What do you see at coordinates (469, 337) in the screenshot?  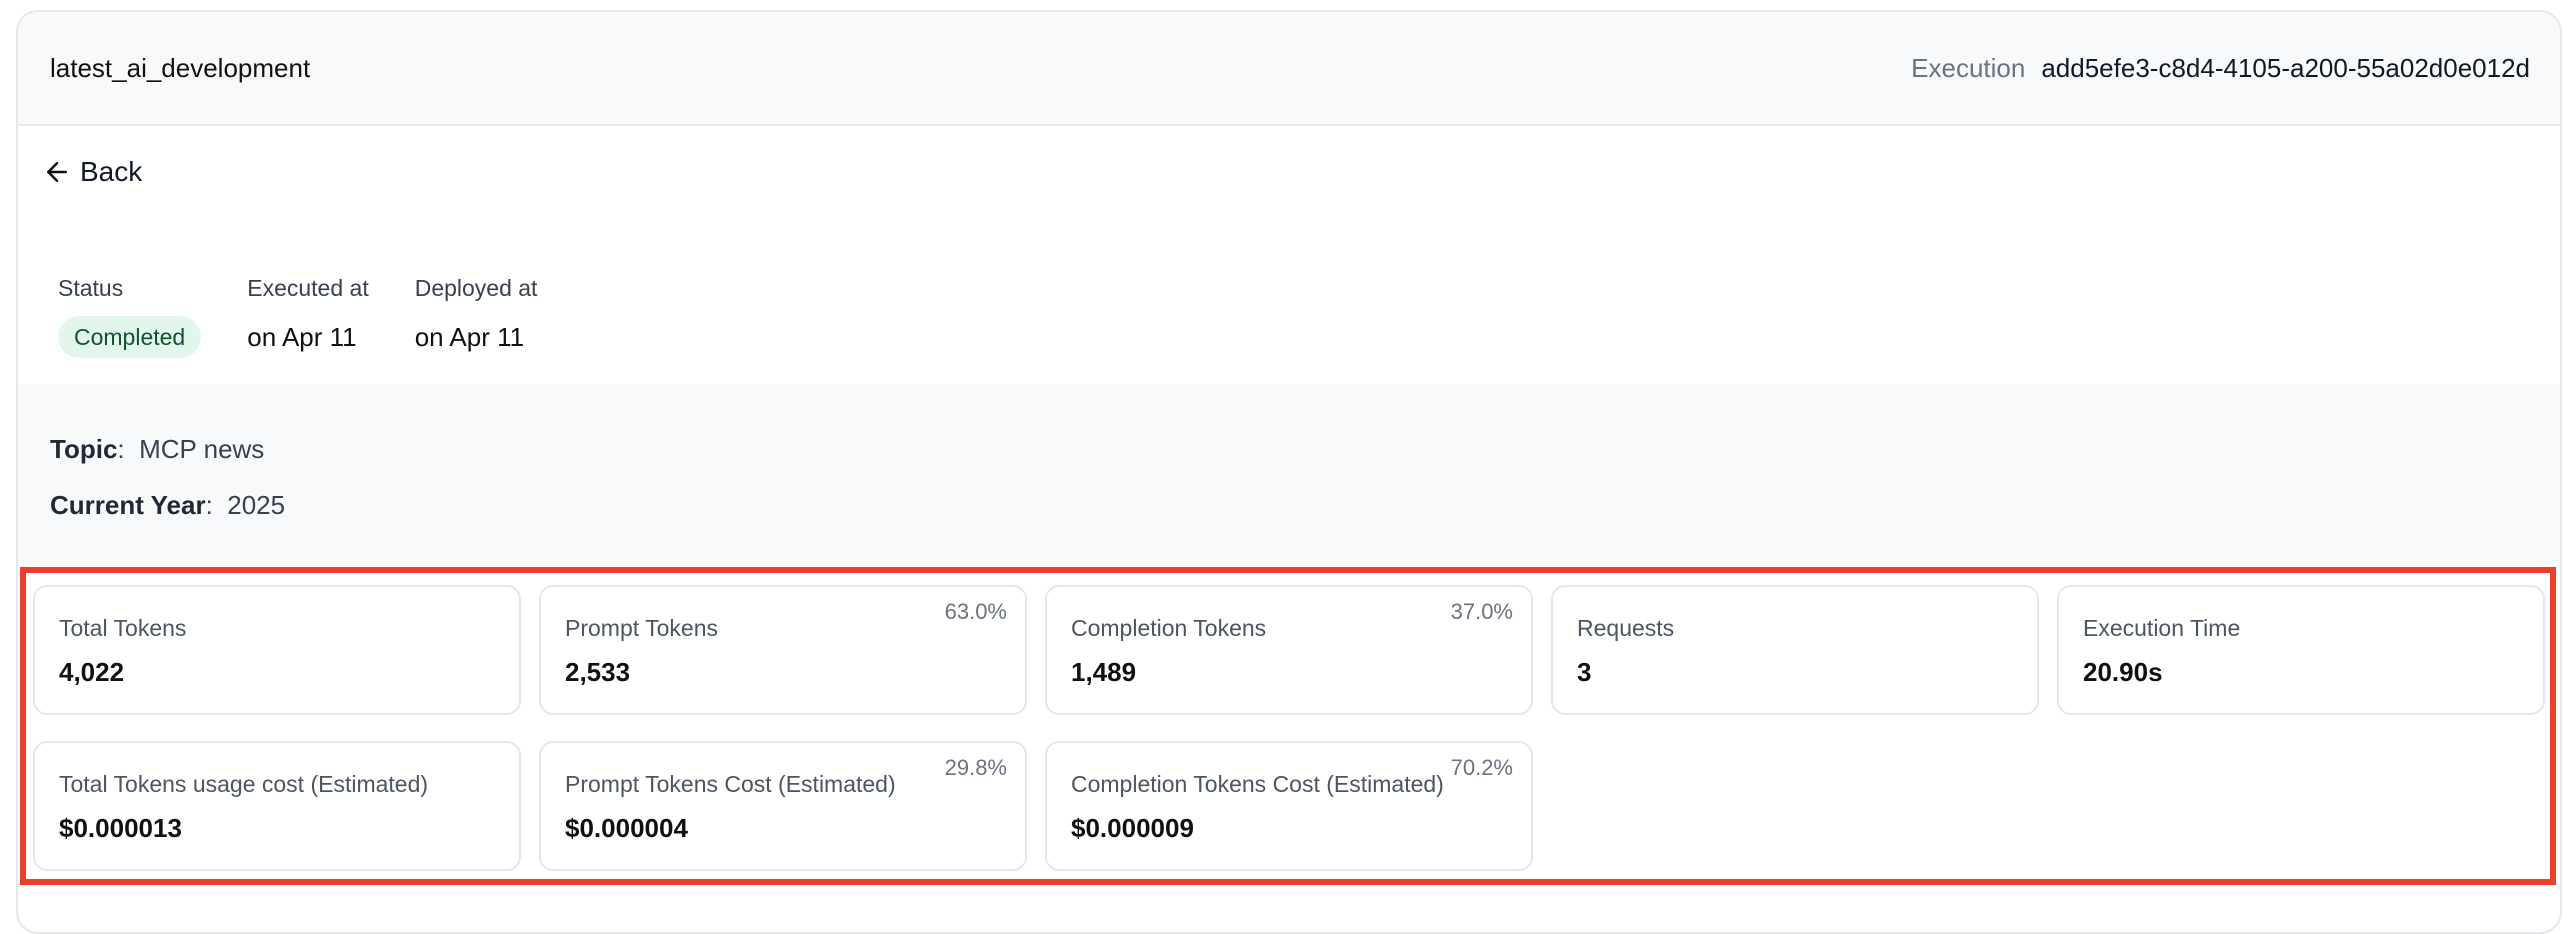 I see `deployed-at-value: on Apr 11` at bounding box center [469, 337].